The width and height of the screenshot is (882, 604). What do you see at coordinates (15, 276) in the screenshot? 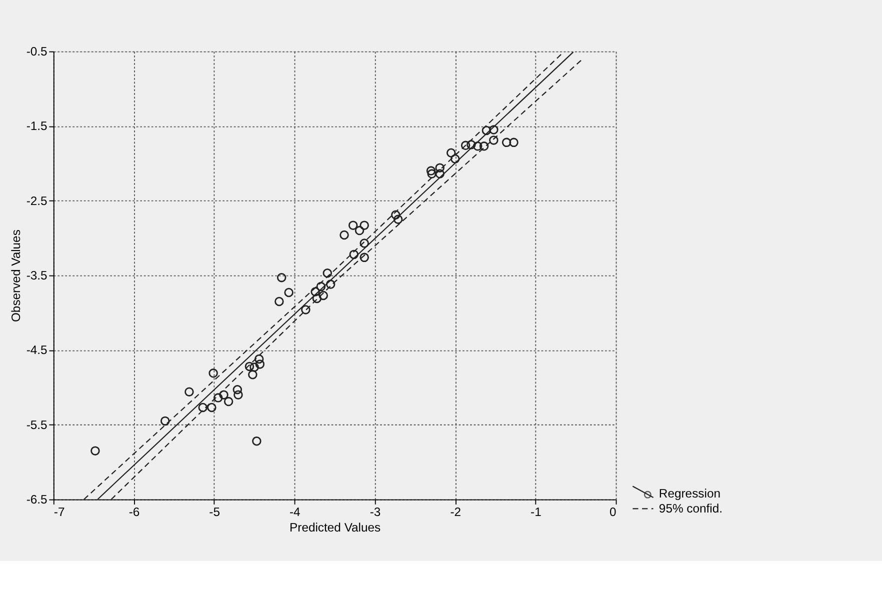
I see `y-axis-title: Observed Values` at bounding box center [15, 276].